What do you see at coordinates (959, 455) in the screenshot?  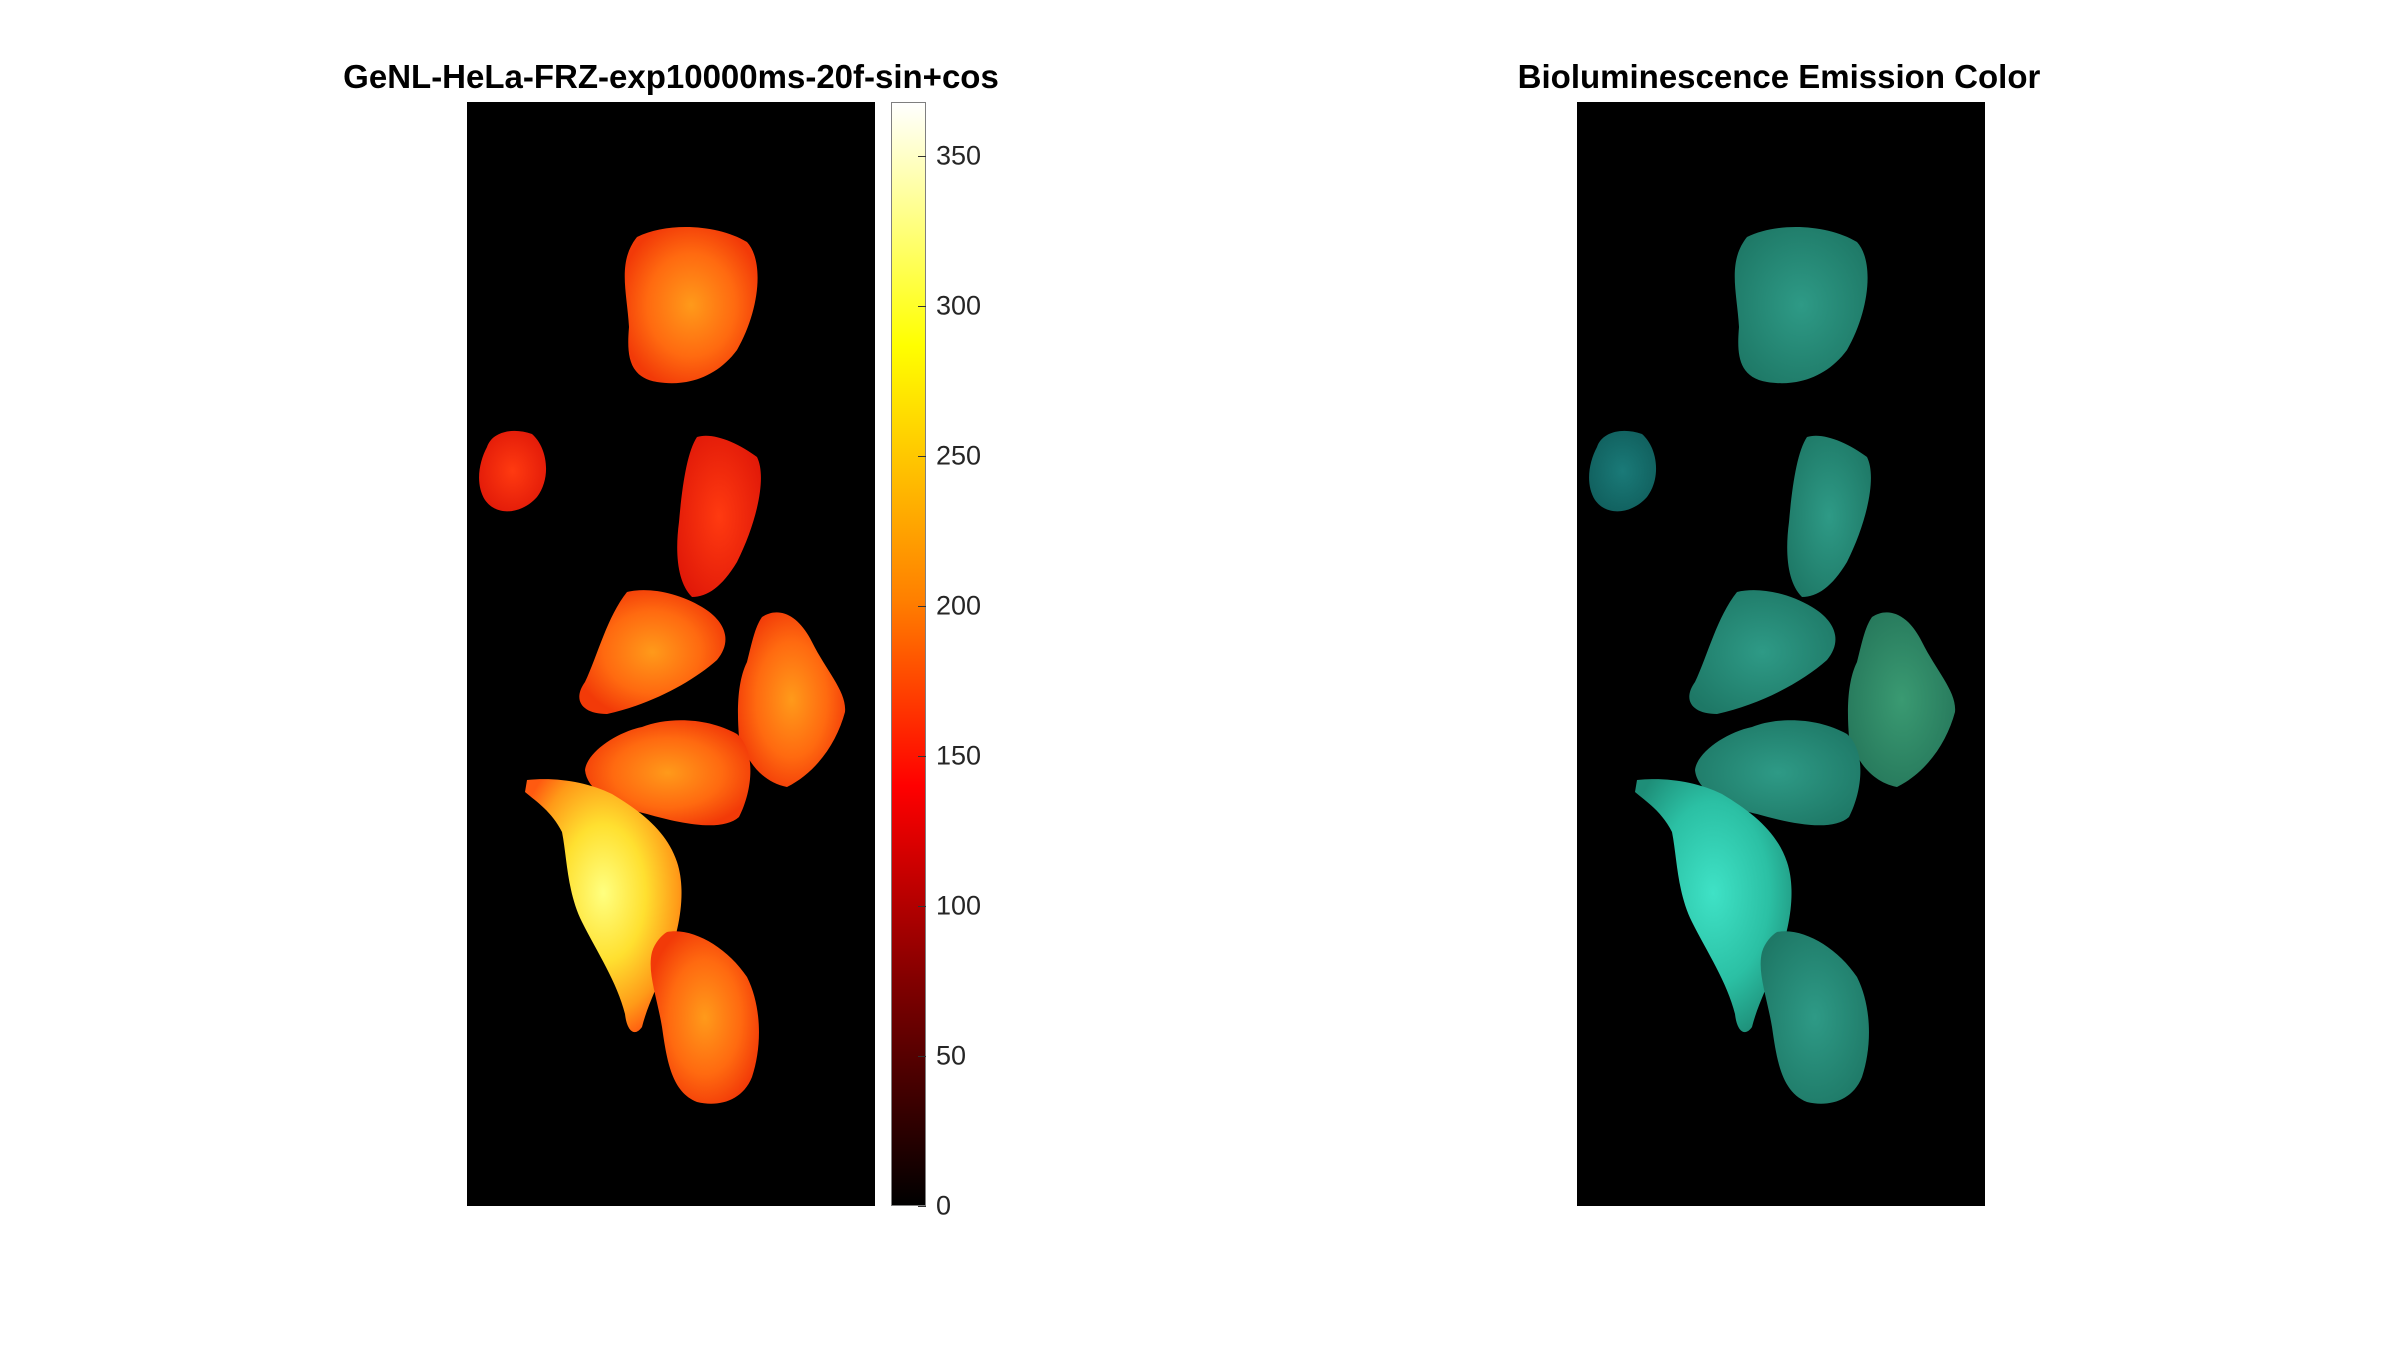 I see `colorbar-tick-label: 250` at bounding box center [959, 455].